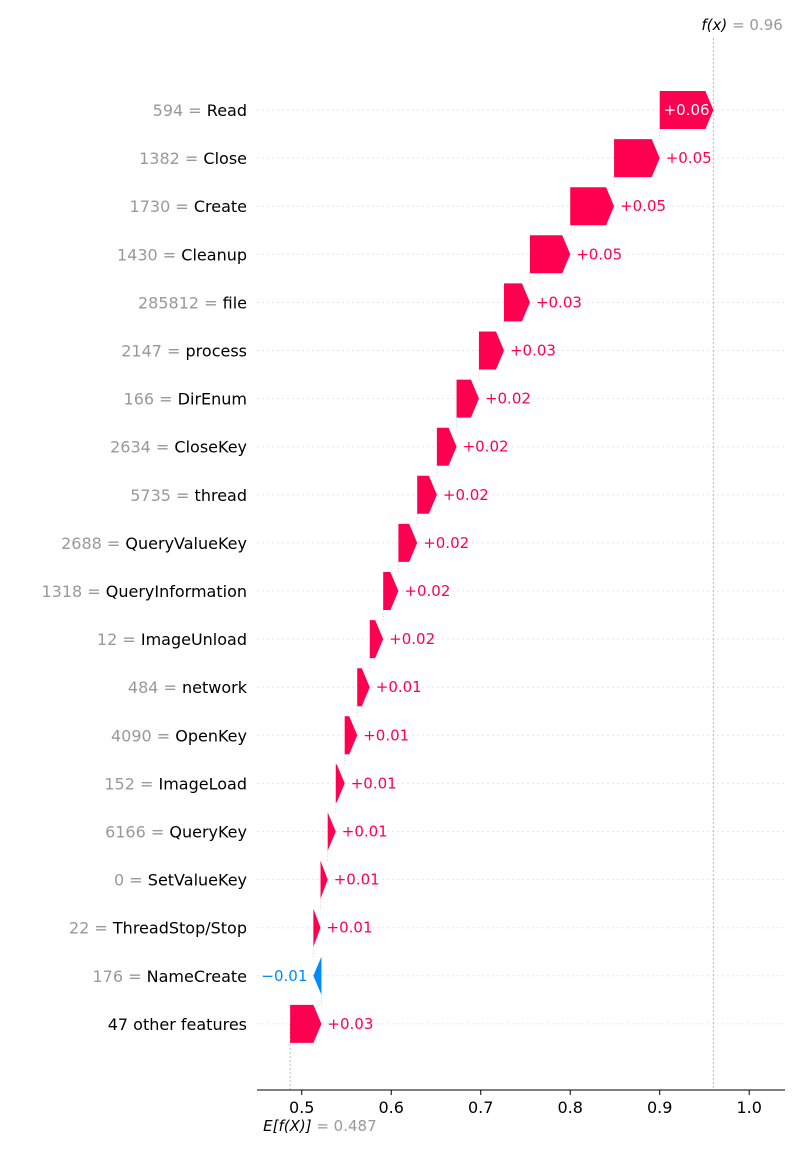  Describe the element at coordinates (61, 591) in the screenshot. I see `feature-value: 1318` at that location.